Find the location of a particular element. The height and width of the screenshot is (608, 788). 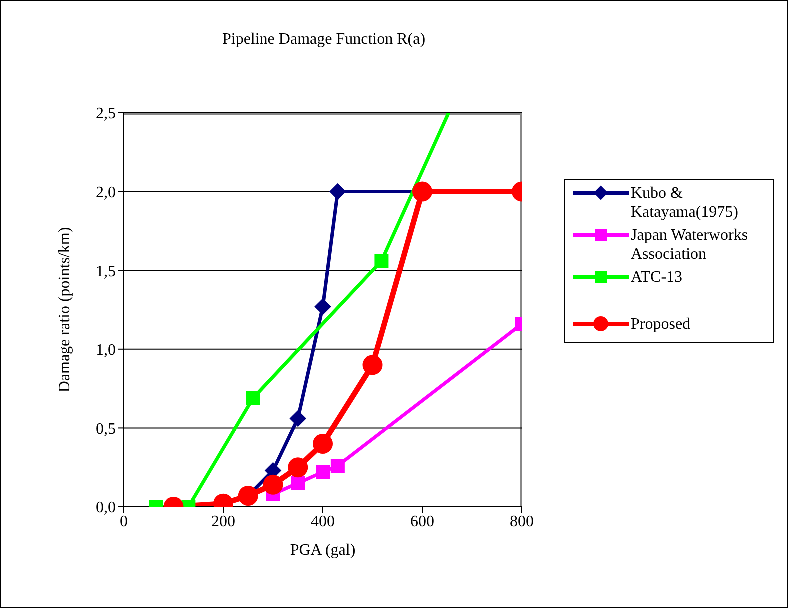

y-tick-label: 0,5 is located at coordinates (106, 429).